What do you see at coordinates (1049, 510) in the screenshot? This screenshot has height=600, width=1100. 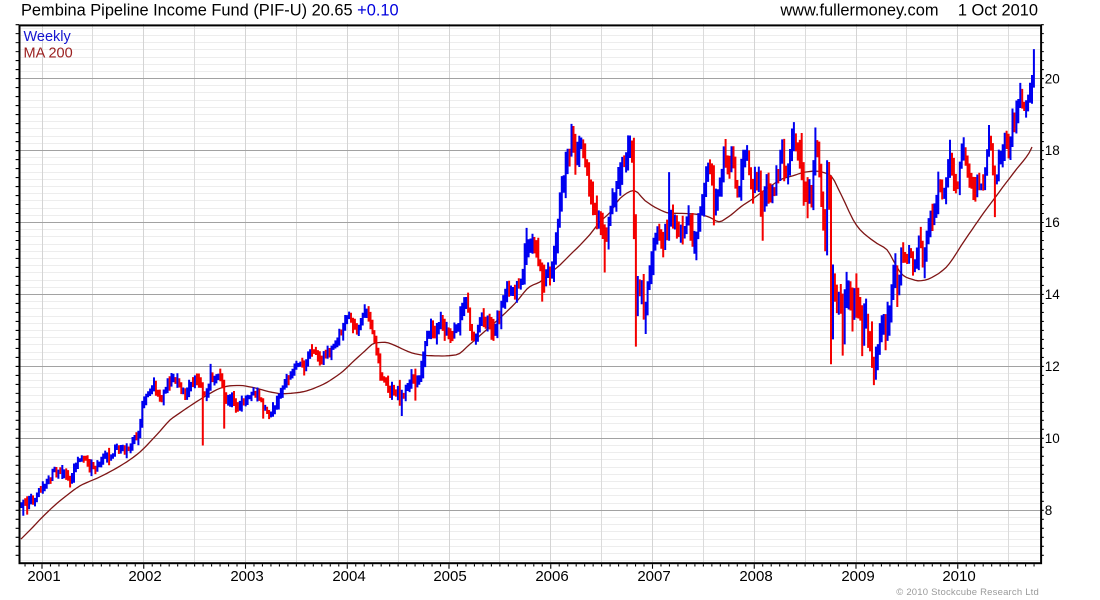 I see `svg-text: 8` at bounding box center [1049, 510].